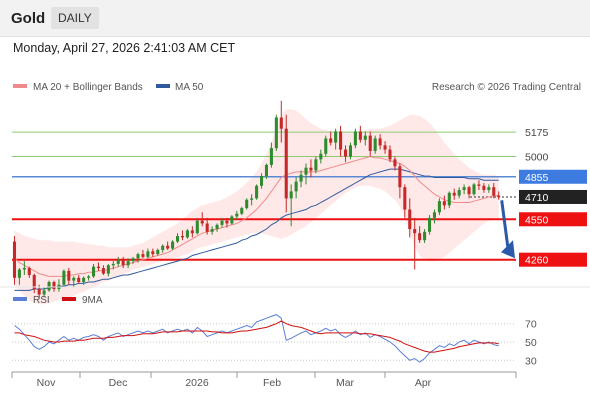 This screenshot has height=400, width=590. What do you see at coordinates (531, 325) in the screenshot?
I see `rsi-tick-70: 70` at bounding box center [531, 325].